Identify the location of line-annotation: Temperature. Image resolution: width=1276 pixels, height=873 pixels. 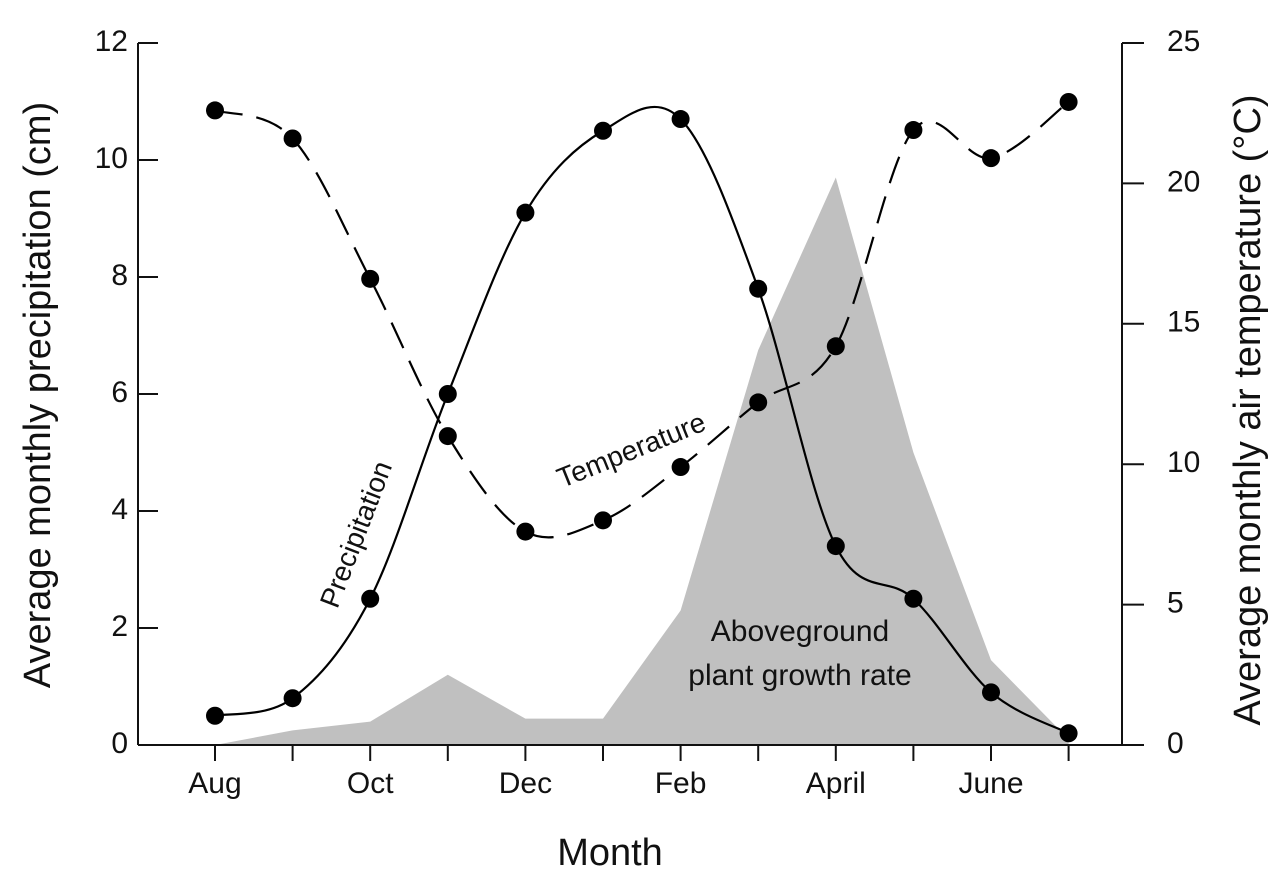
(631, 450).